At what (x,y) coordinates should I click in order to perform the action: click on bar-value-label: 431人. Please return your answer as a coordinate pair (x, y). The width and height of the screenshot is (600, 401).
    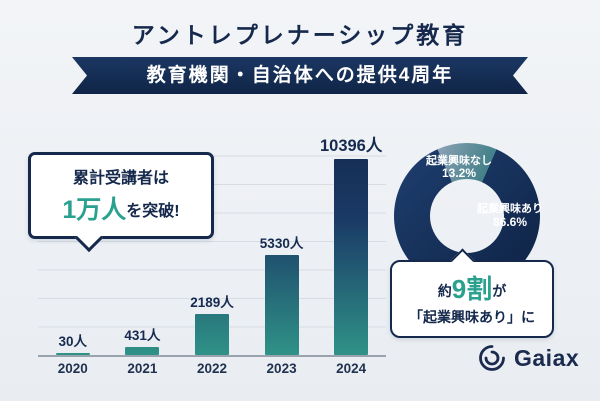
    Looking at the image, I should click on (142, 335).